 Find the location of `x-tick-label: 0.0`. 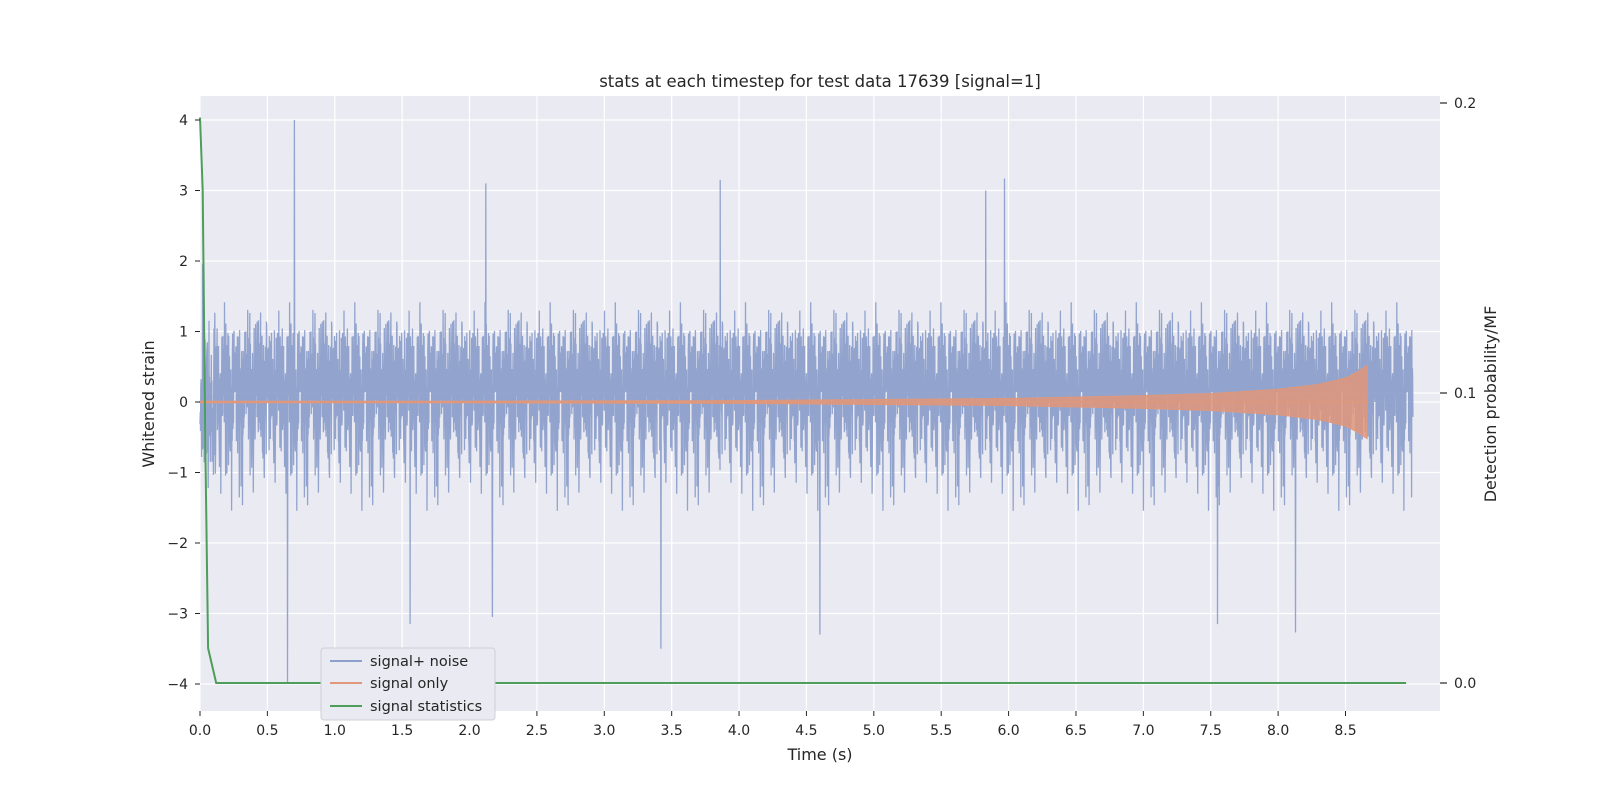

x-tick-label: 0.0 is located at coordinates (200, 731).